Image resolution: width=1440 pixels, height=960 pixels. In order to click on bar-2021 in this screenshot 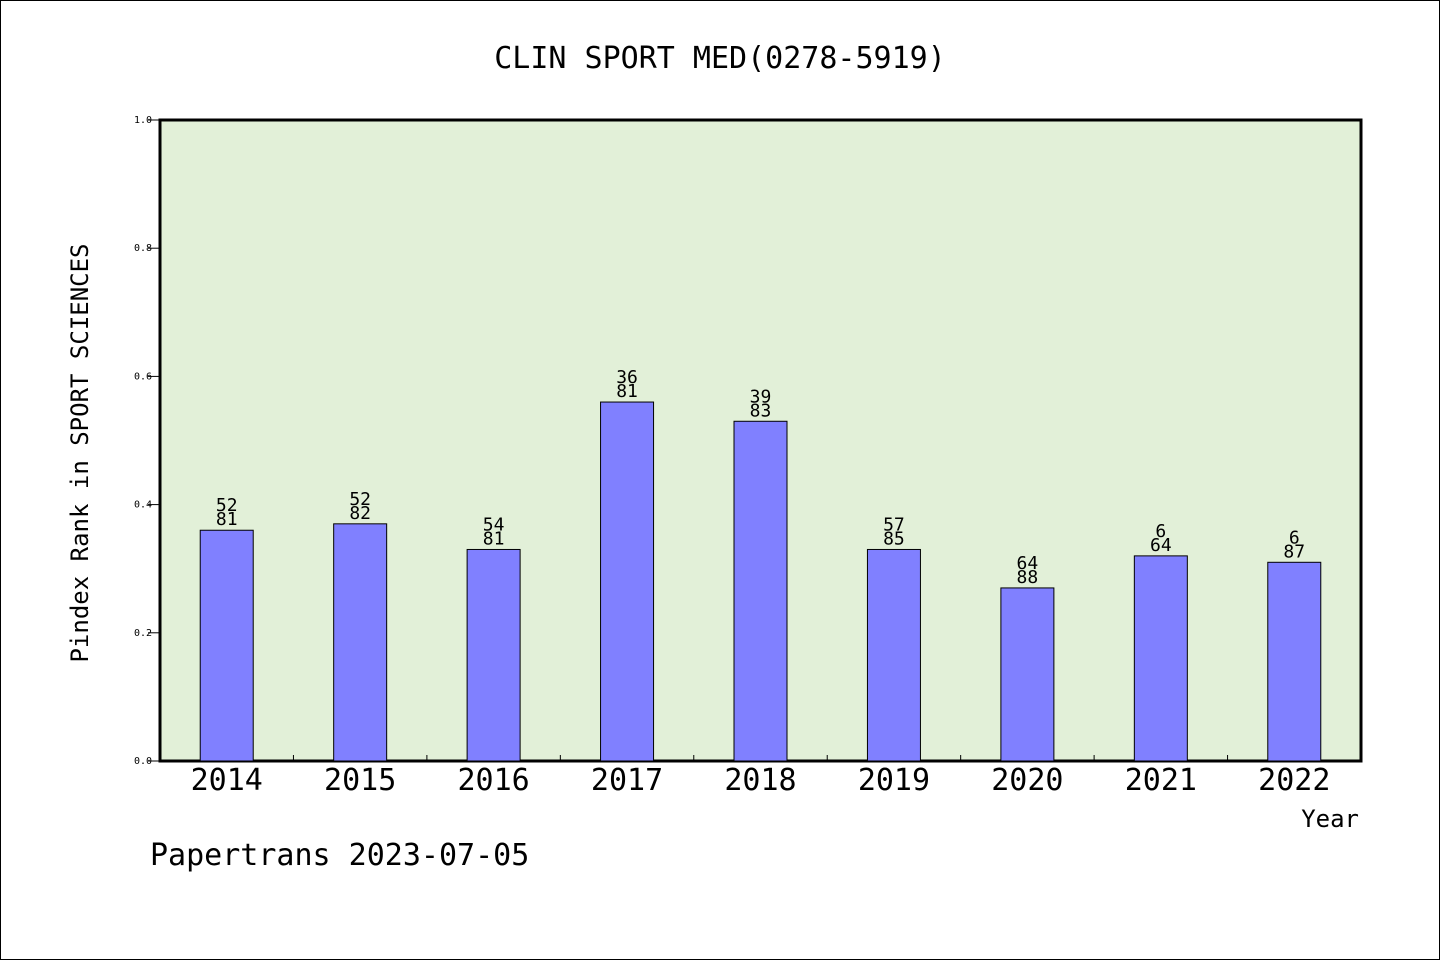, I will do `click(1160, 658)`.